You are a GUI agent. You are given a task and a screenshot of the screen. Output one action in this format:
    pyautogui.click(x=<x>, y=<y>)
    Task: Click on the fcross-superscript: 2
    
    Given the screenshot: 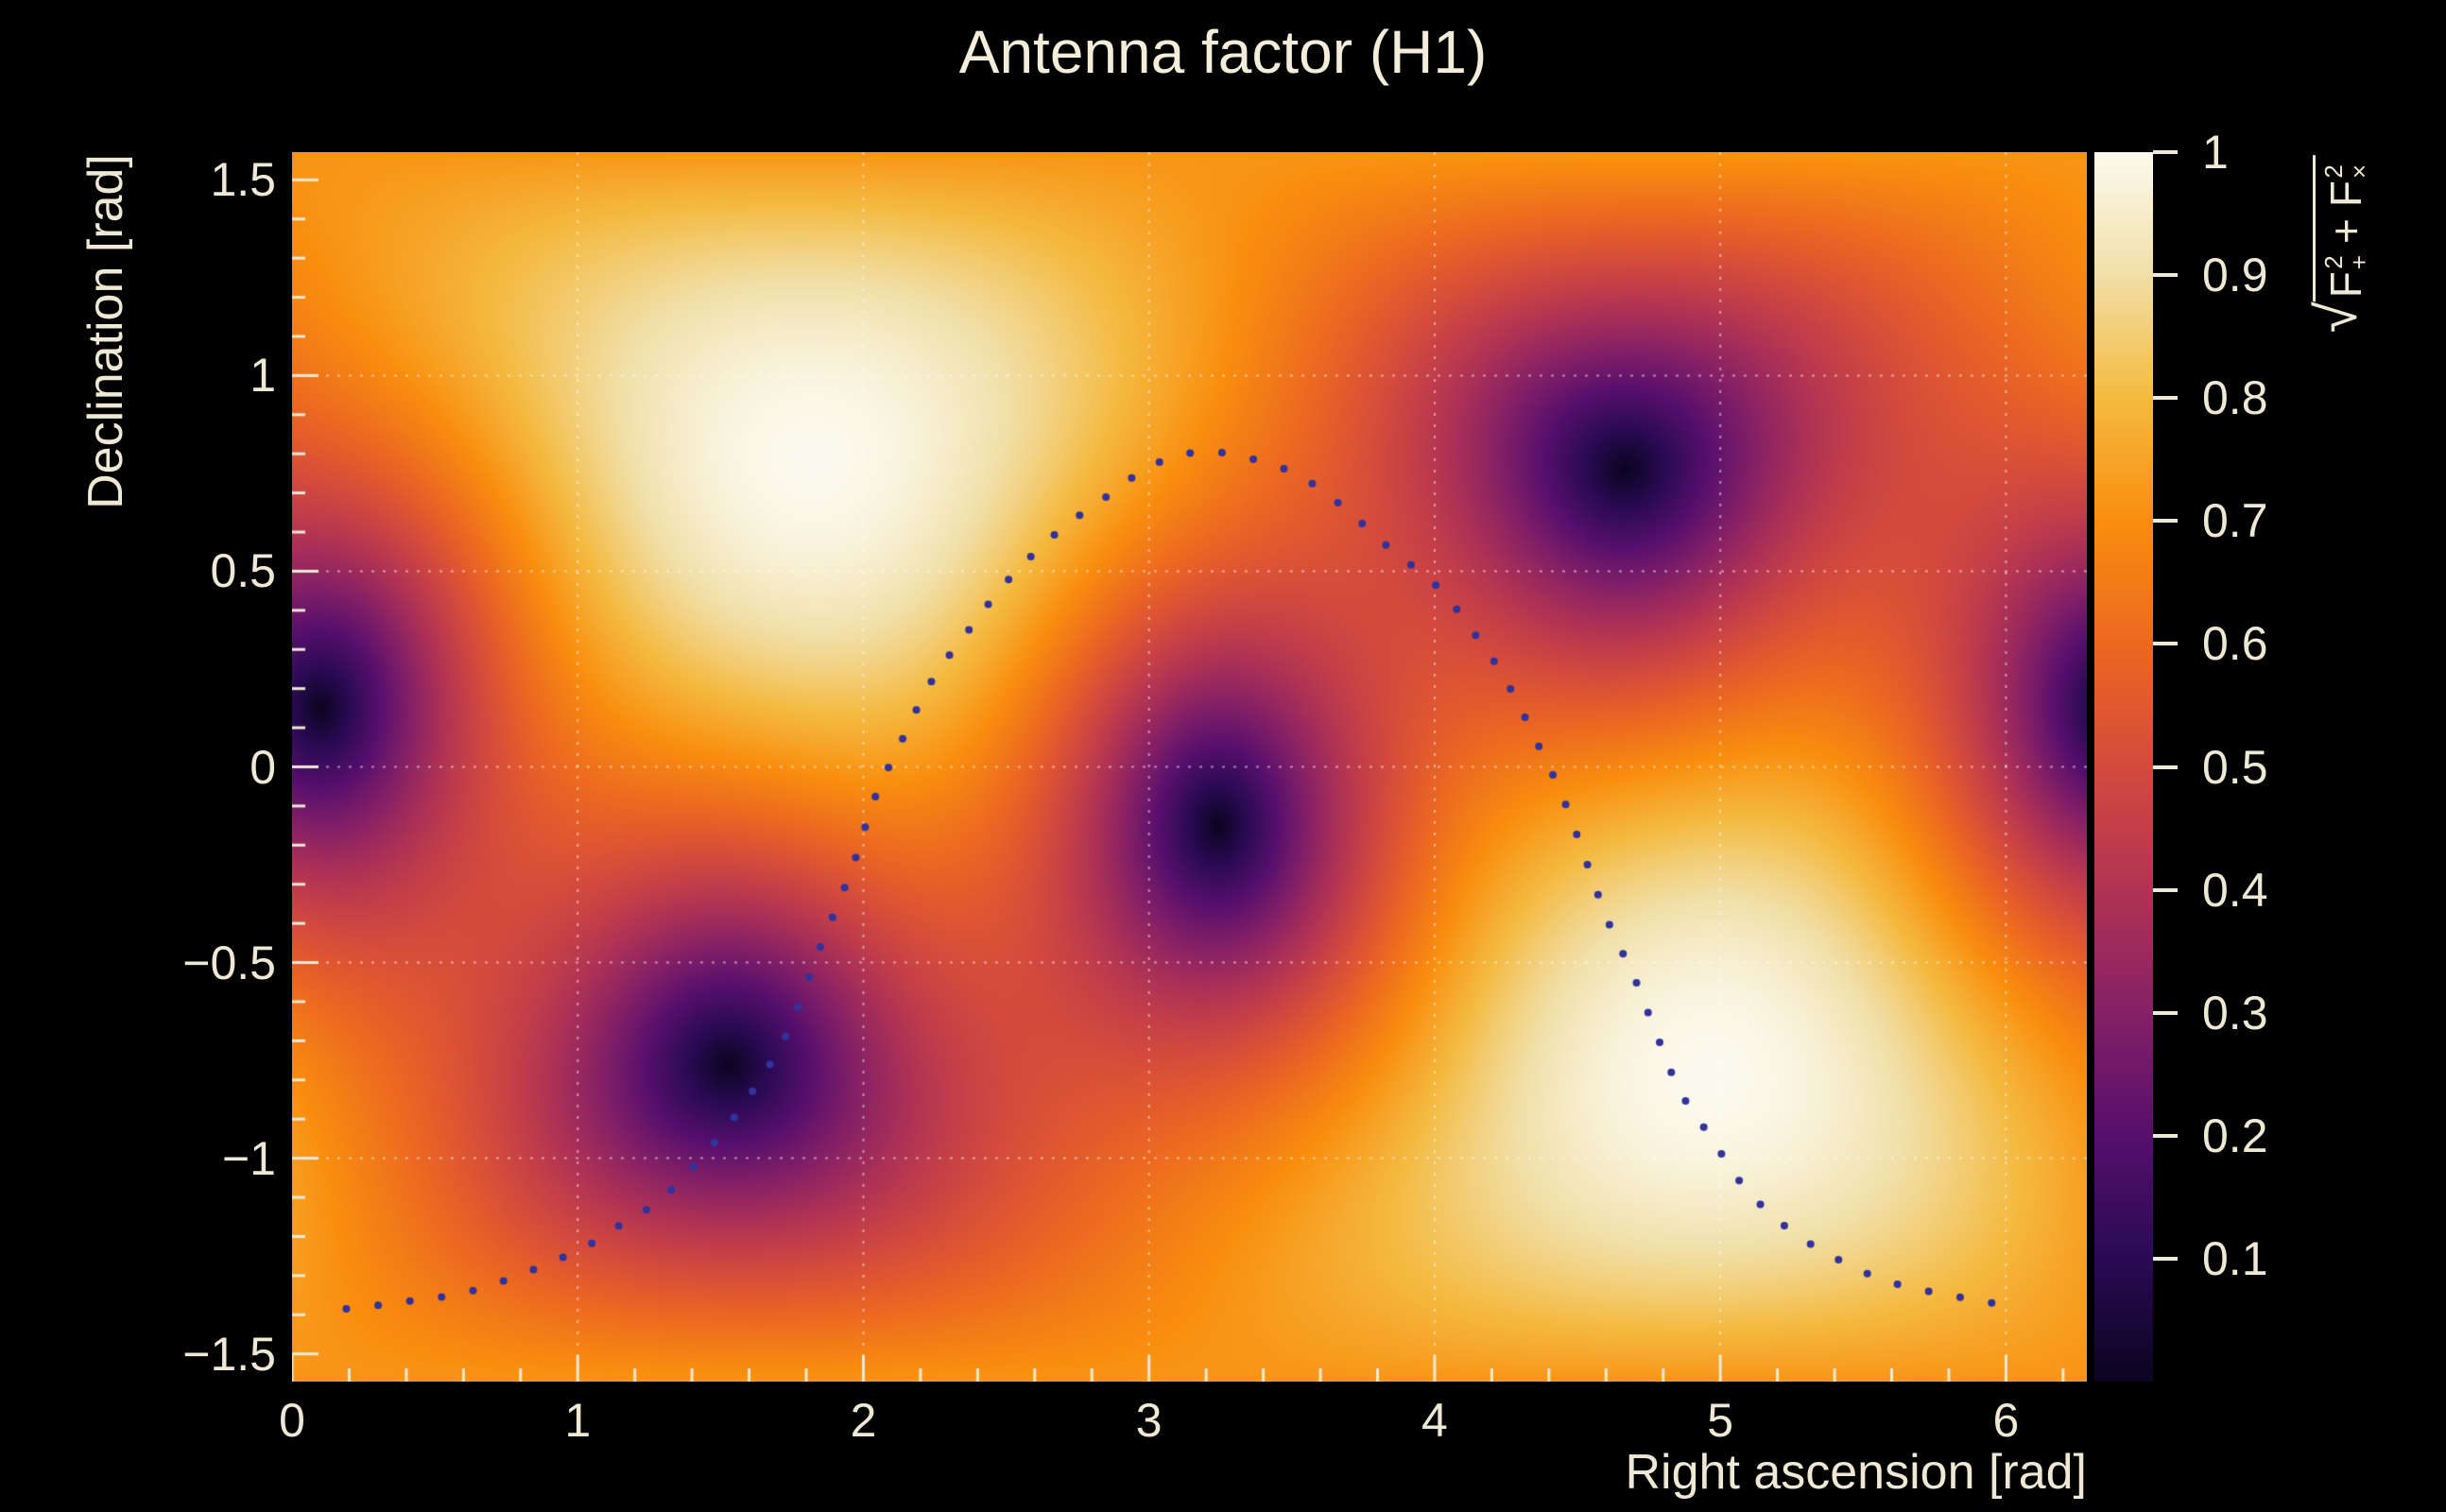 What is the action you would take?
    pyautogui.click(x=2334, y=171)
    